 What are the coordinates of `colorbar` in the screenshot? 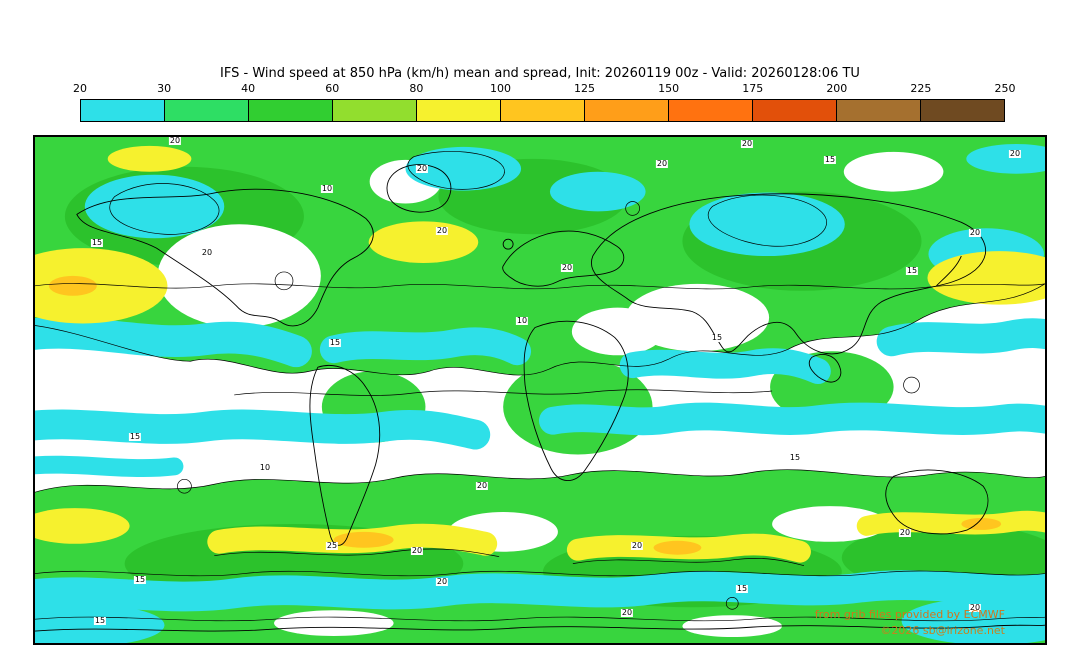 It's located at (542, 110).